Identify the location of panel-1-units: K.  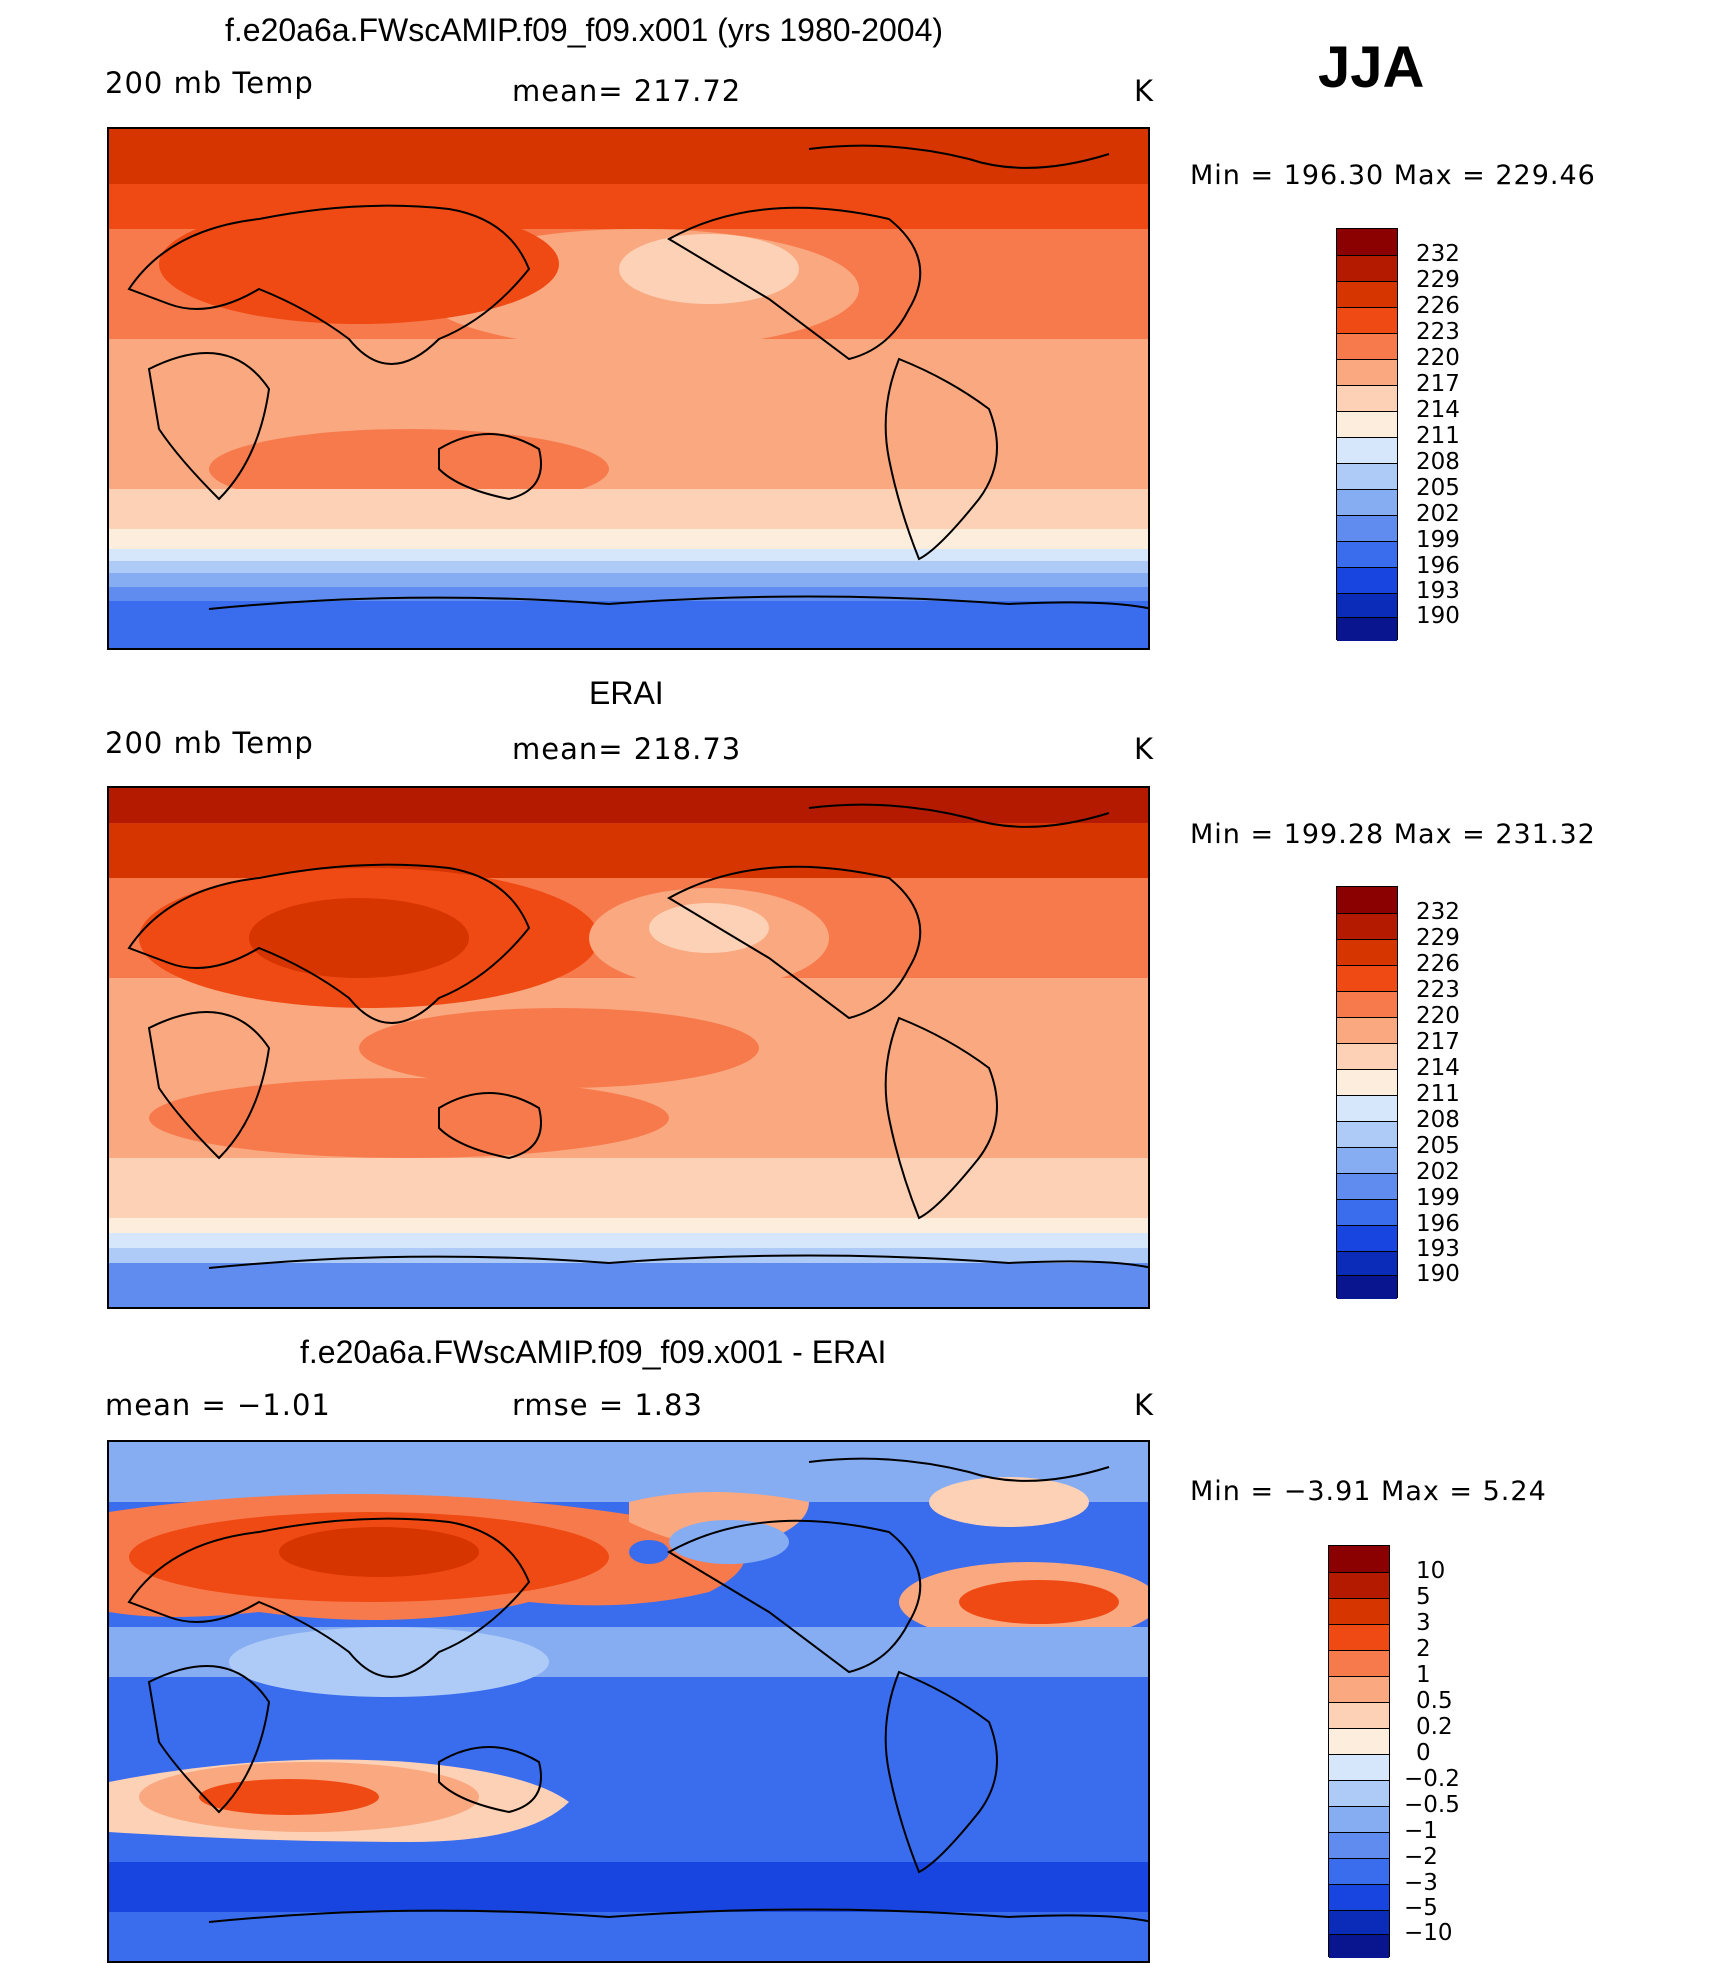
(1144, 91).